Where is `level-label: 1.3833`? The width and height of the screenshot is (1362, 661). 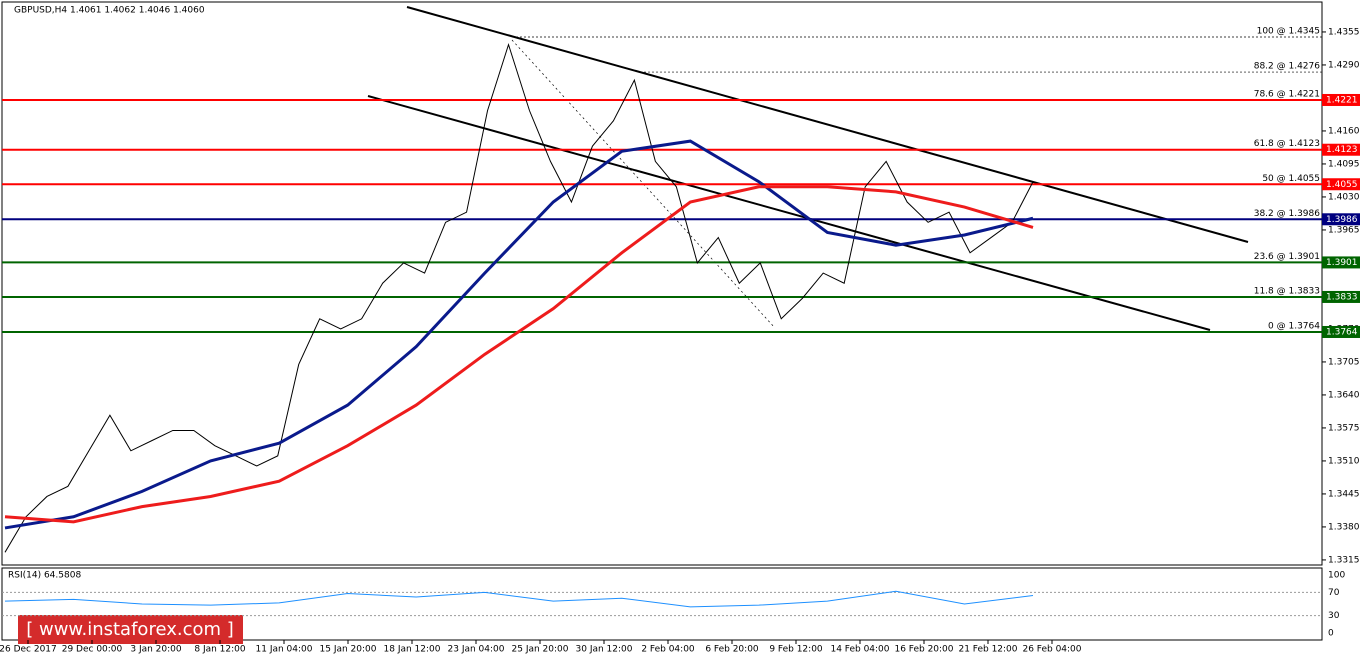 level-label: 1.3833 is located at coordinates (1342, 297).